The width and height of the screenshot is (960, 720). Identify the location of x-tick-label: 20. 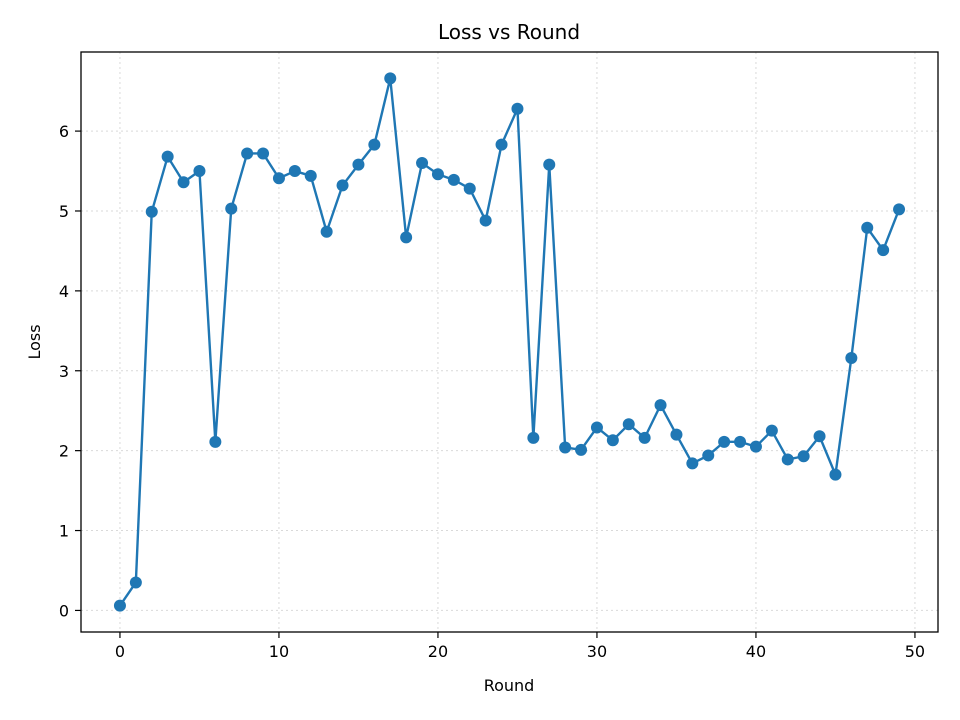
(438, 651).